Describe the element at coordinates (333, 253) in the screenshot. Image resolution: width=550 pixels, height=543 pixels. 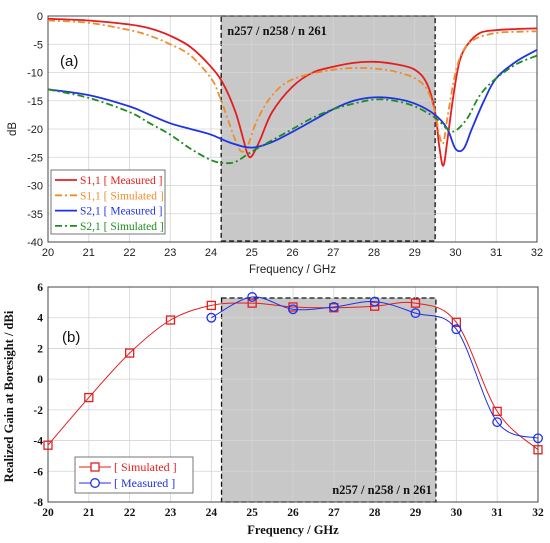
I see `a-x-tick-label: 27` at that location.